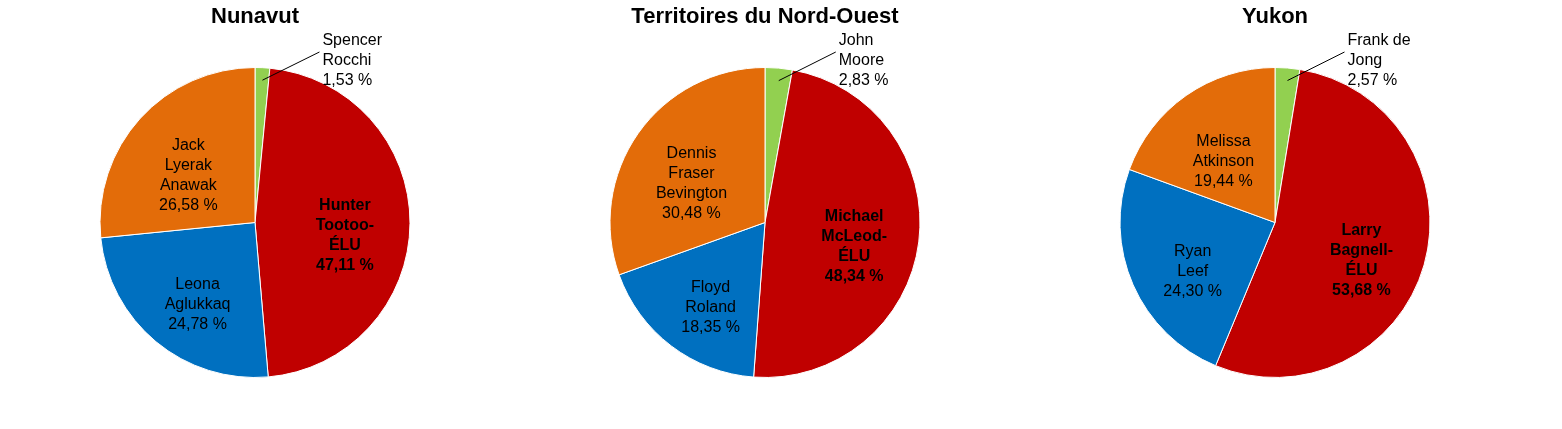 This screenshot has height=429, width=1562. Describe the element at coordinates (854, 236) in the screenshot. I see `slice-label: Michael McLeod-ÉLU` at that location.